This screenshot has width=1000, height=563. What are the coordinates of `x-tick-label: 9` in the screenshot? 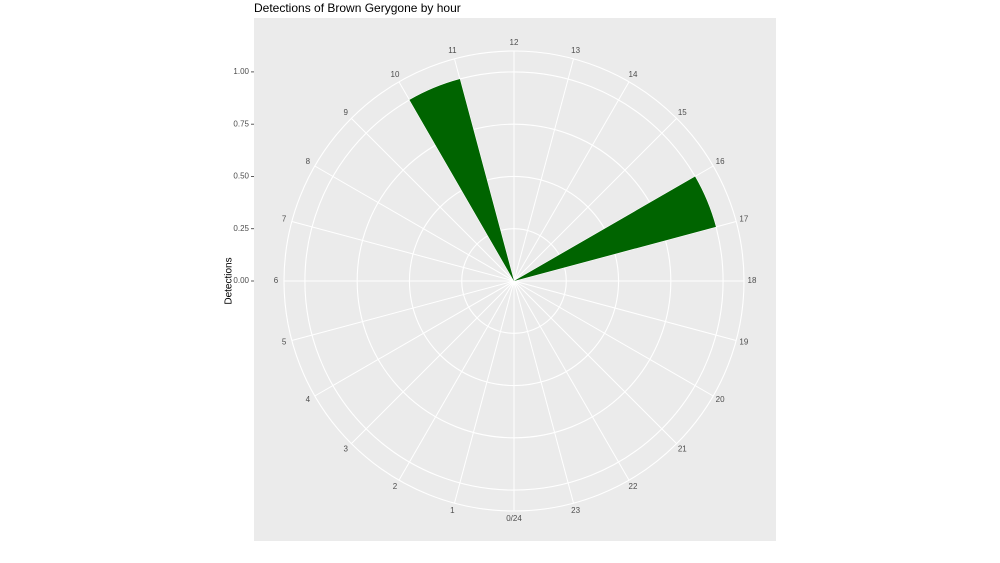 It's located at (345, 112).